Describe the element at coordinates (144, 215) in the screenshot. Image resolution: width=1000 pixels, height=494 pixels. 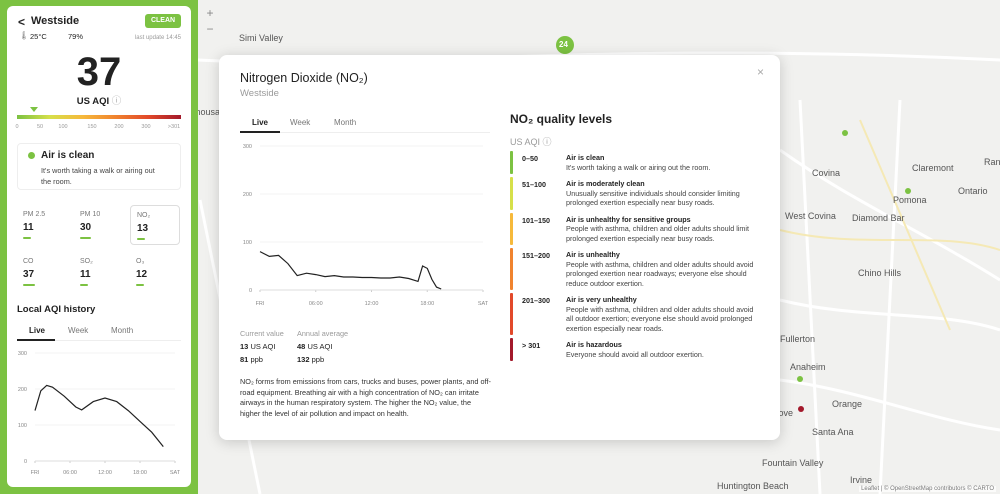
I see `pollutant-name: NO₂` at that location.